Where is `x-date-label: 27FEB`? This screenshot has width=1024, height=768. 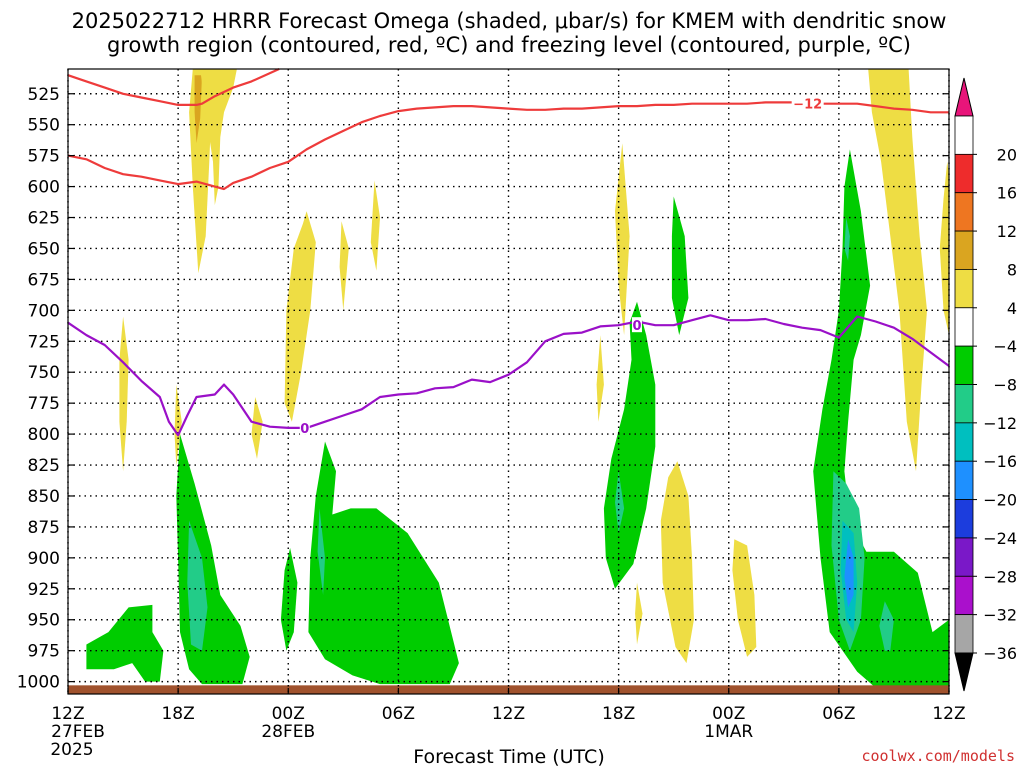
x-date-label: 27FEB is located at coordinates (78, 732).